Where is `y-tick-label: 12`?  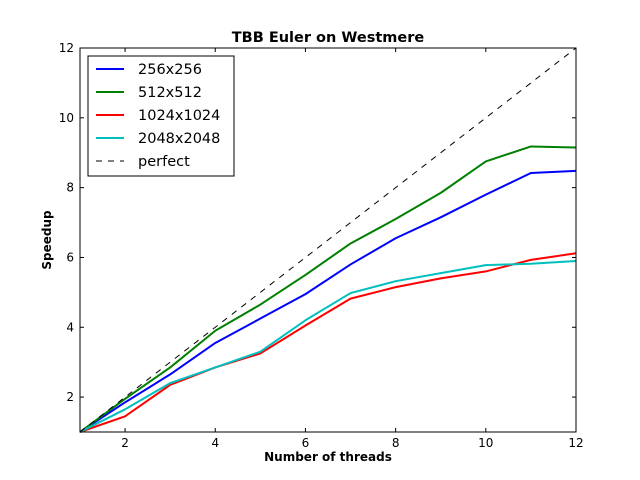 y-tick-label: 12 is located at coordinates (66, 48).